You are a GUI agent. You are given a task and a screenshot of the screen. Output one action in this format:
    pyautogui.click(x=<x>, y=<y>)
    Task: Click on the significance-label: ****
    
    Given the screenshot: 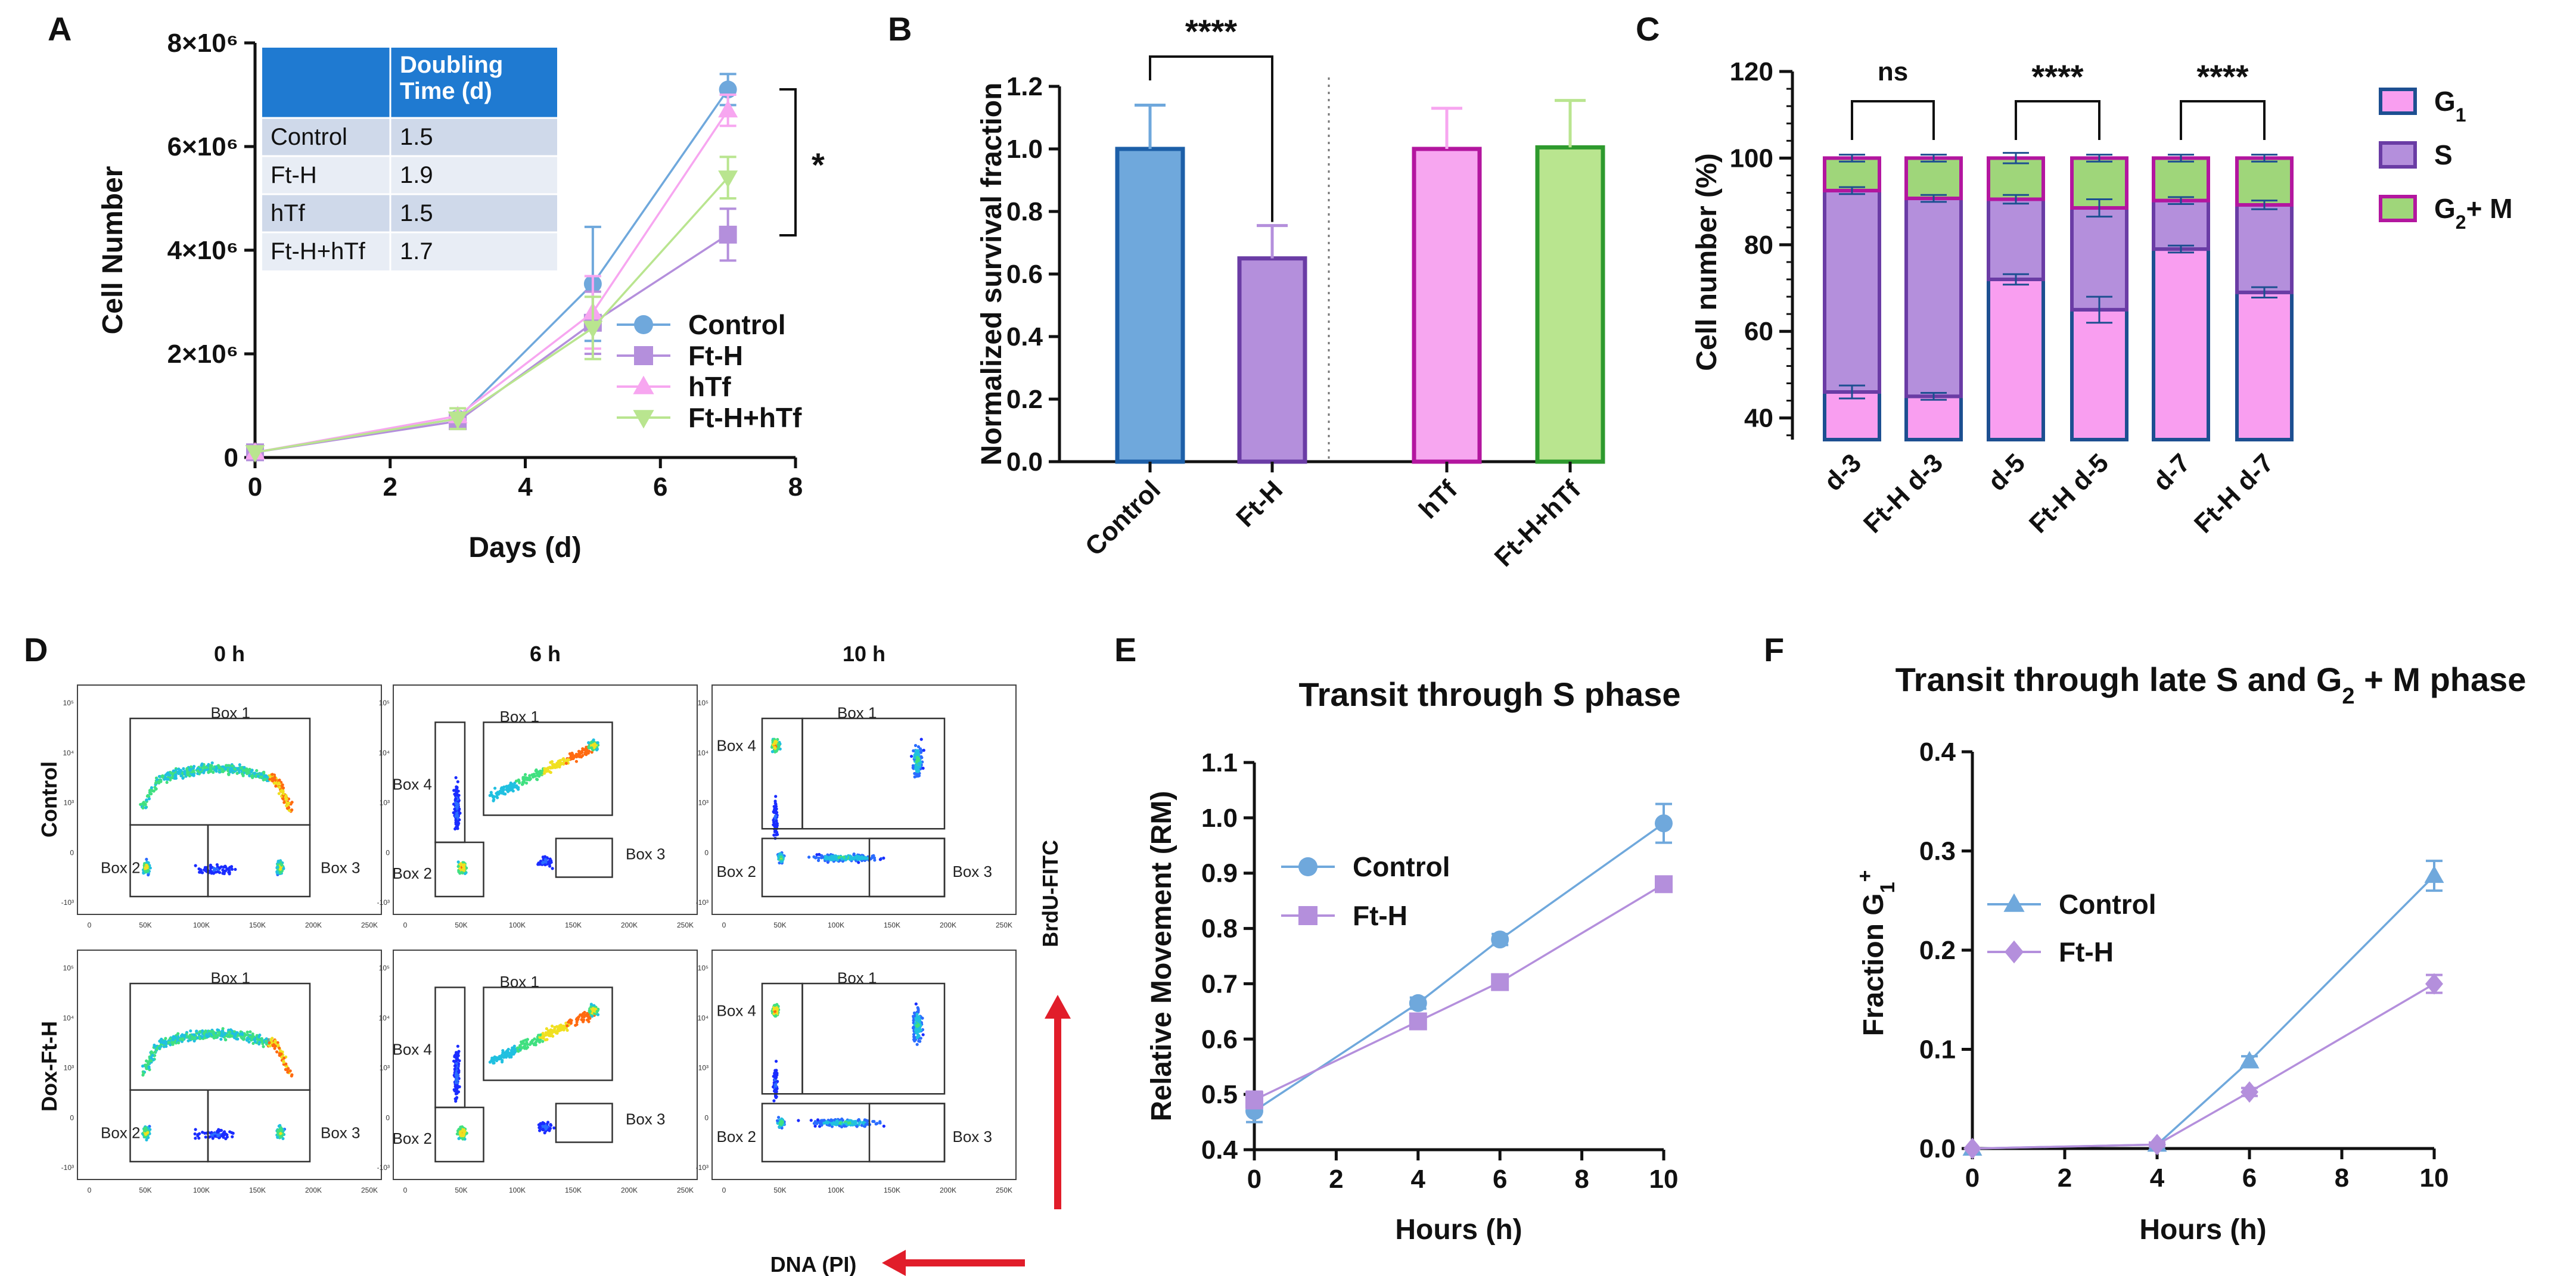 What is the action you would take?
    pyautogui.click(x=2222, y=76)
    